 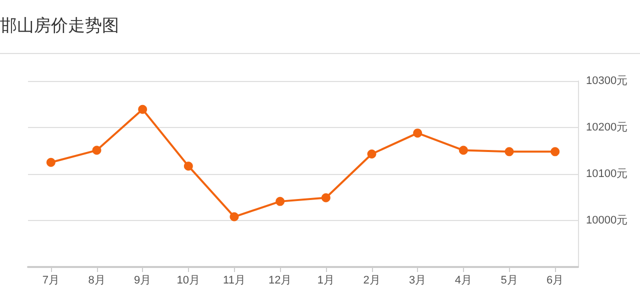 What do you see at coordinates (607, 128) in the screenshot?
I see `y-tick-label: 10200元` at bounding box center [607, 128].